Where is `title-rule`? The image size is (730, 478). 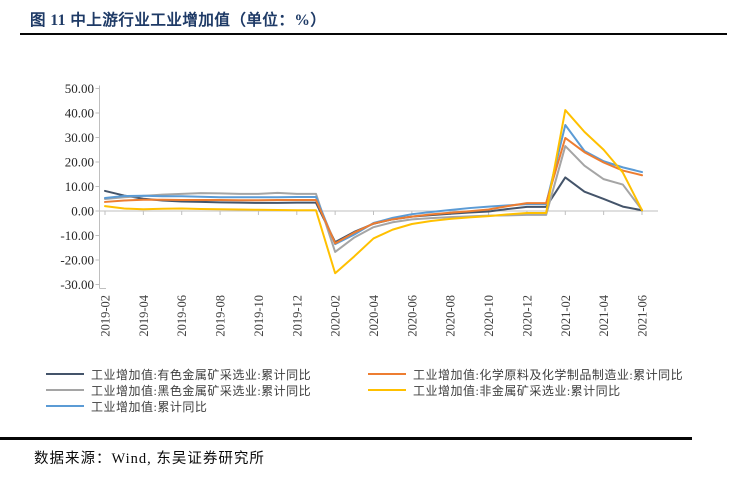 title-rule is located at coordinates (373, 34).